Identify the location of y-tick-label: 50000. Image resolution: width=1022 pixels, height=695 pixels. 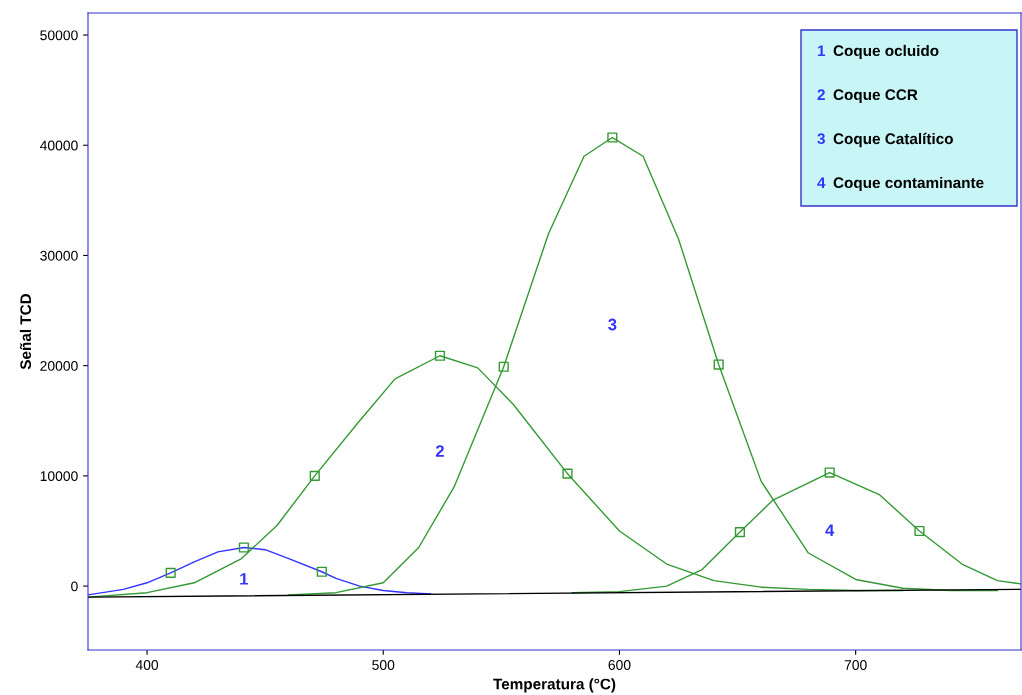
(59, 35).